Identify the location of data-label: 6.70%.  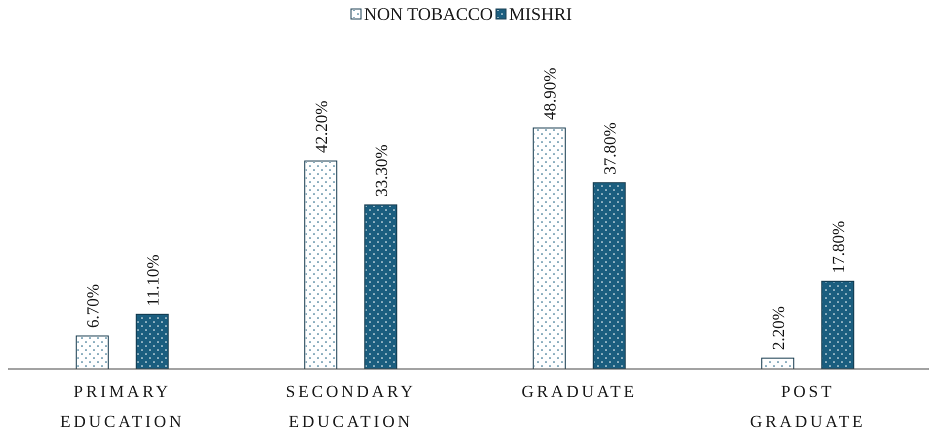
(92, 306).